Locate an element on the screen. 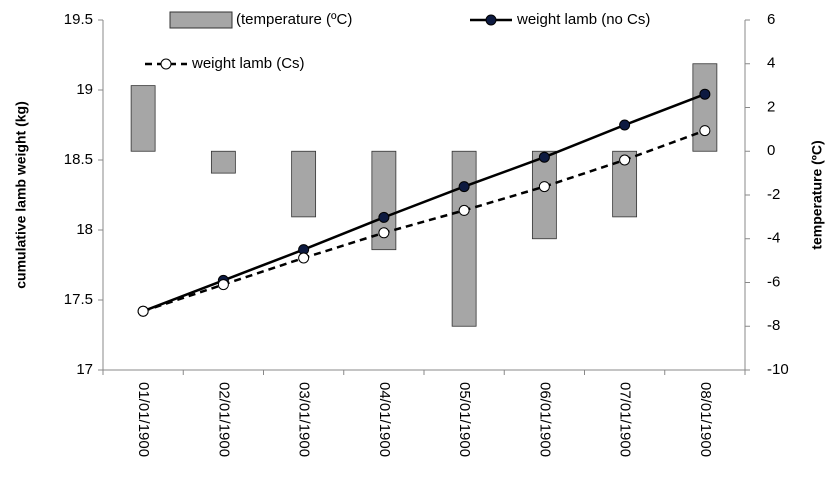  y-tick-label: 17.5 is located at coordinates (78, 299).